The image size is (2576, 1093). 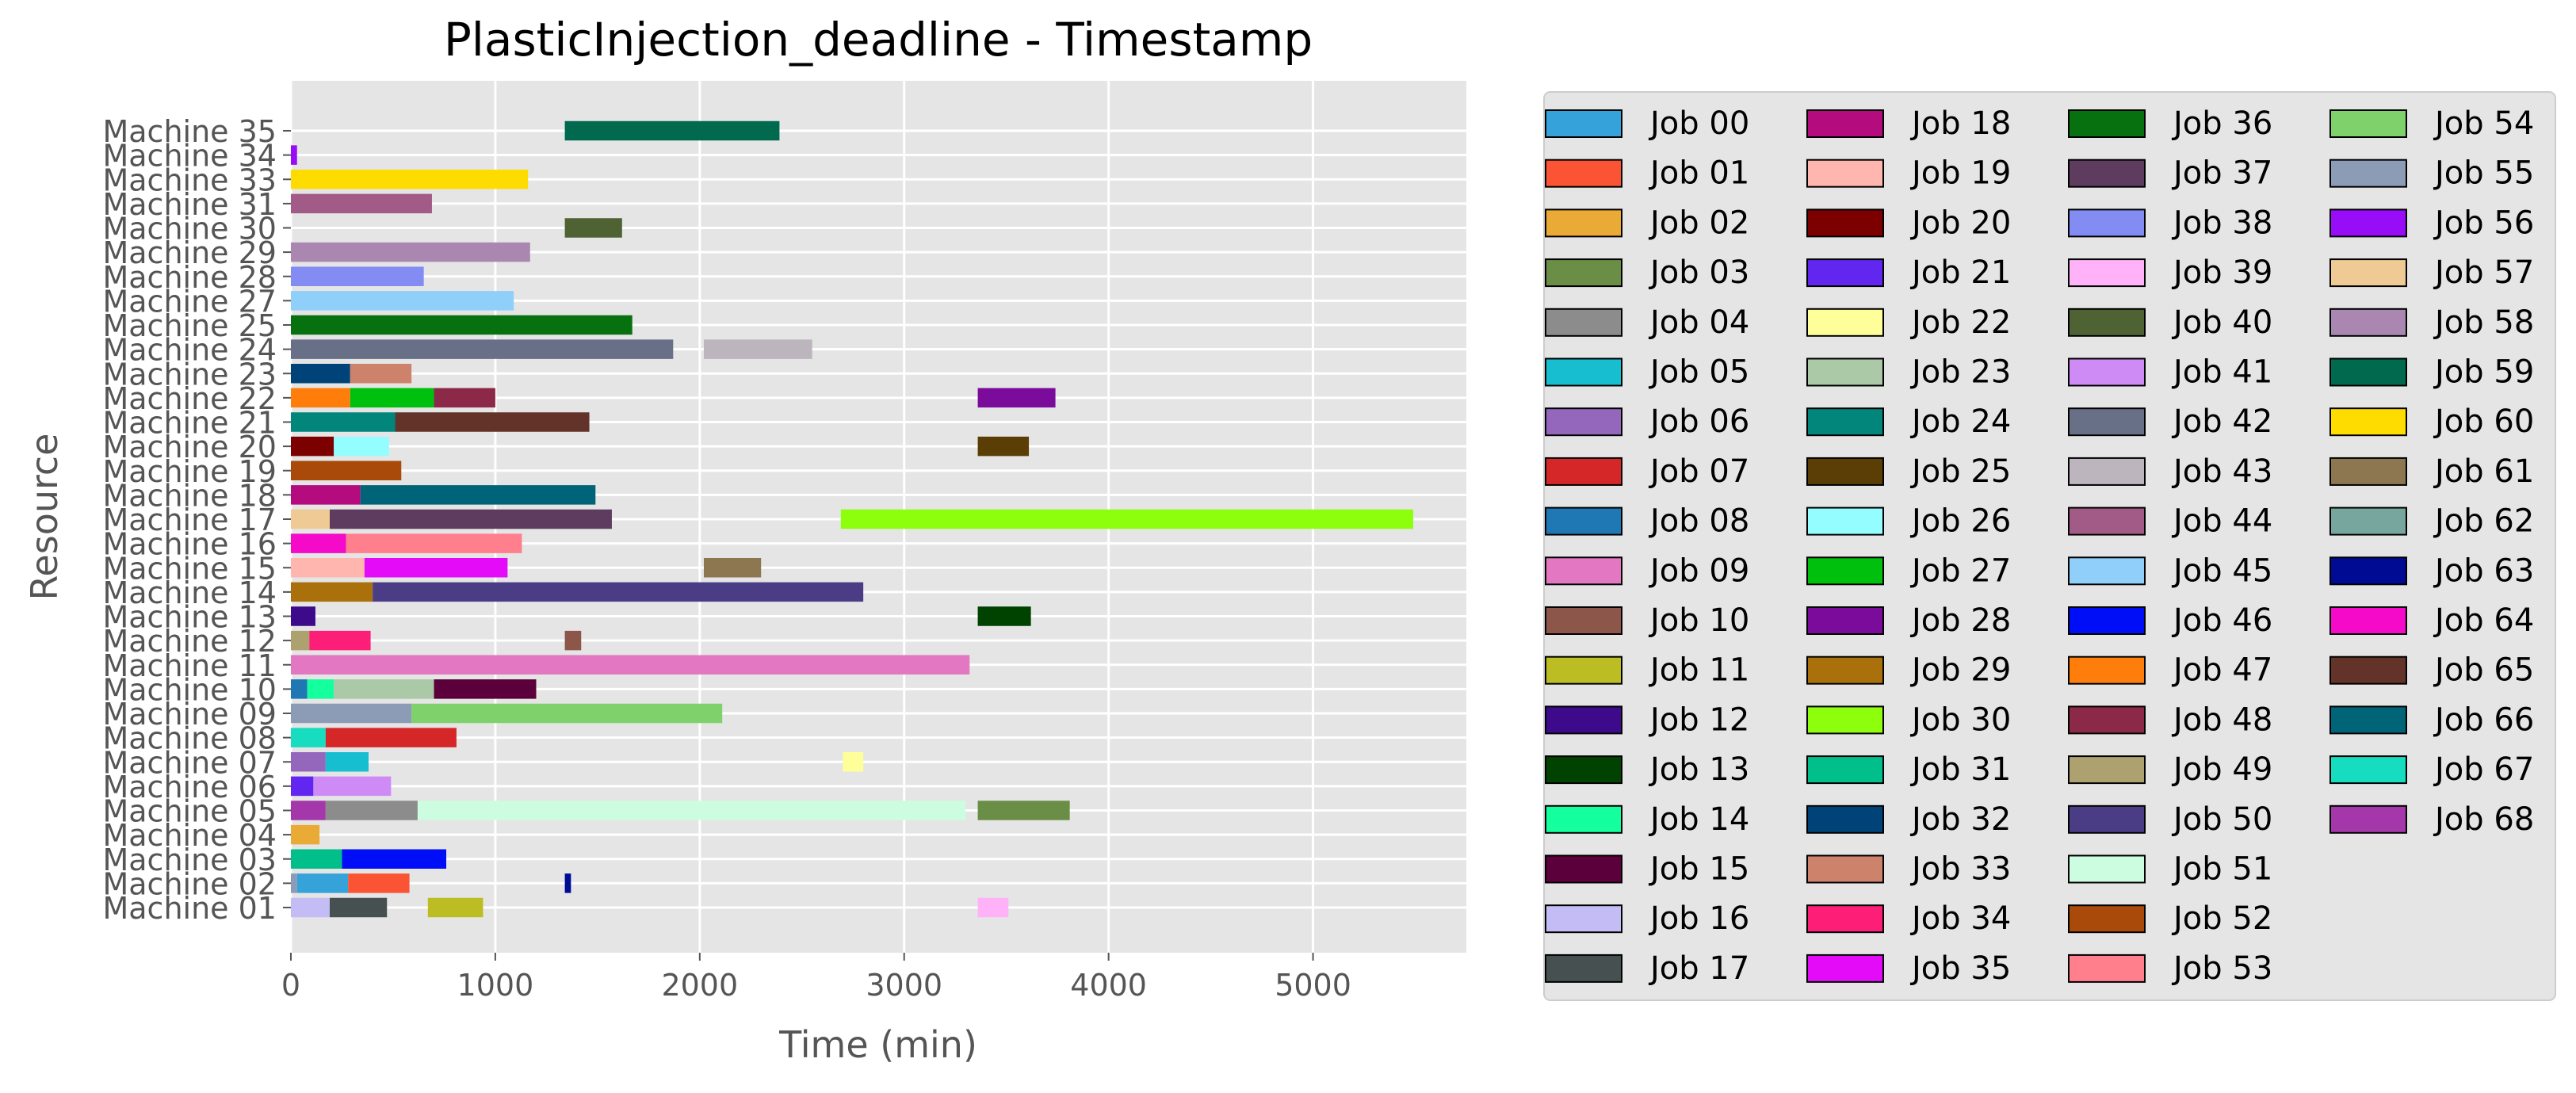 What do you see at coordinates (1908, 918) in the screenshot?
I see `legend-entry: Job 34` at bounding box center [1908, 918].